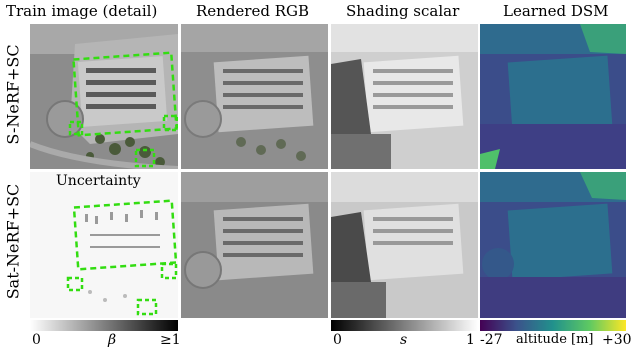  What do you see at coordinates (553, 96) in the screenshot?
I see `panel-learned-dsm` at bounding box center [553, 96].